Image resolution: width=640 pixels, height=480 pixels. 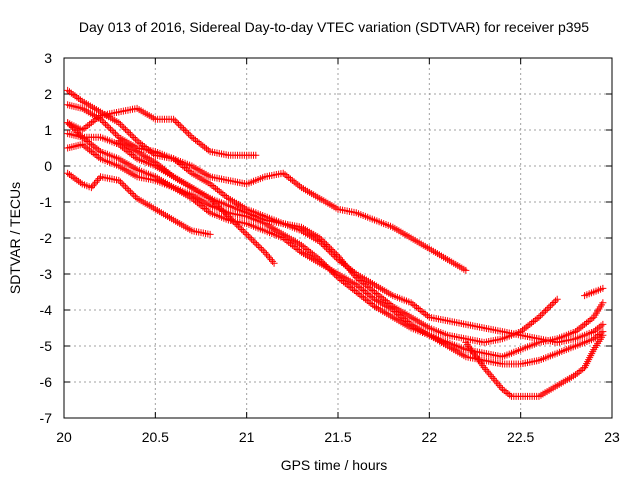 What do you see at coordinates (334, 465) in the screenshot?
I see `x-axis-label: GPS time / hours` at bounding box center [334, 465].